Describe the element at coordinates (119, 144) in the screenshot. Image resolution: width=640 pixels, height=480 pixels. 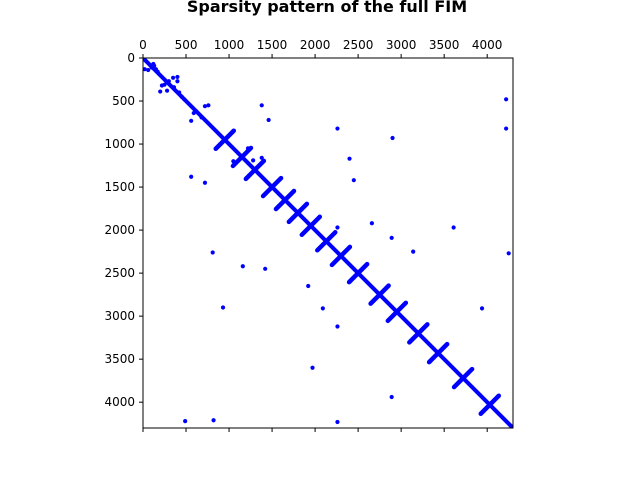
I see `y-tick-label-2: 1000` at that location.